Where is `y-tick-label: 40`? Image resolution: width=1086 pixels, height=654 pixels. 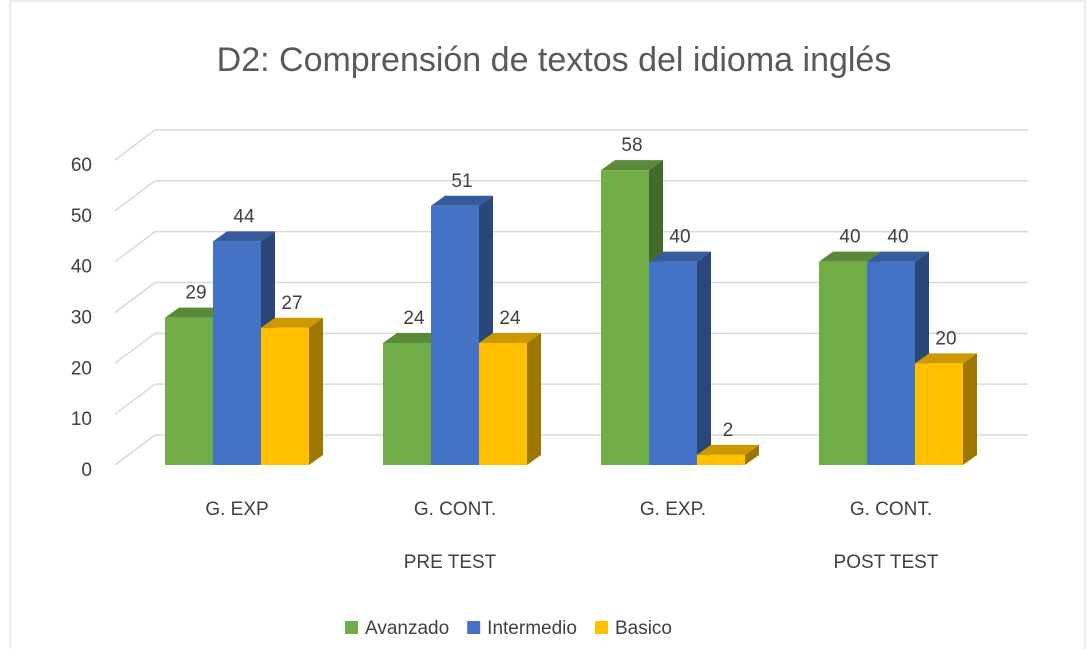 y-tick-label: 40 is located at coordinates (81, 267).